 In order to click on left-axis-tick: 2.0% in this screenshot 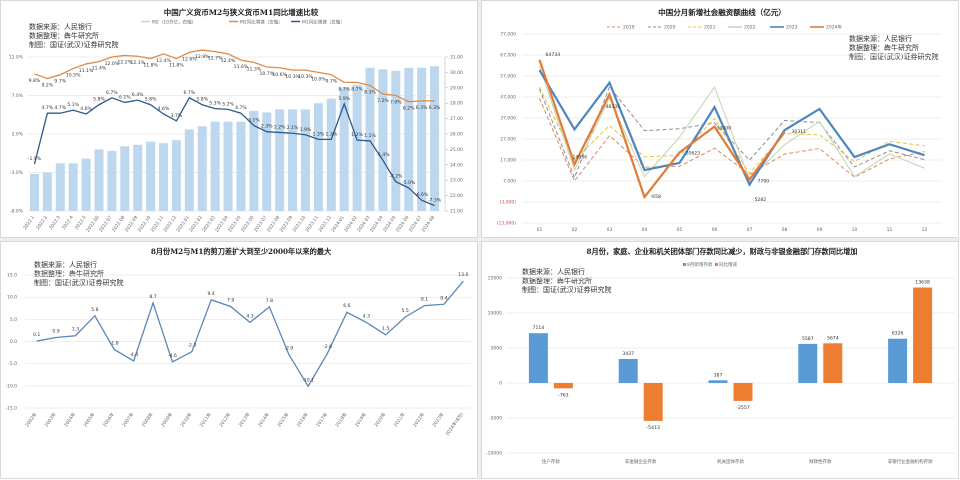, I will do `click(18, 135)`.